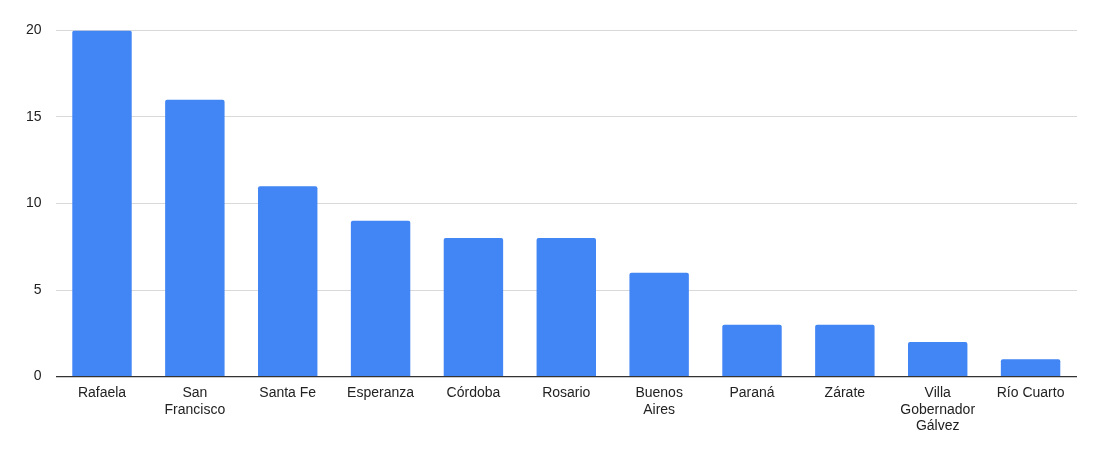 Image resolution: width=1097 pixels, height=451 pixels. Describe the element at coordinates (659, 400) in the screenshot. I see `x-tick-label: Buenos Aires` at that location.